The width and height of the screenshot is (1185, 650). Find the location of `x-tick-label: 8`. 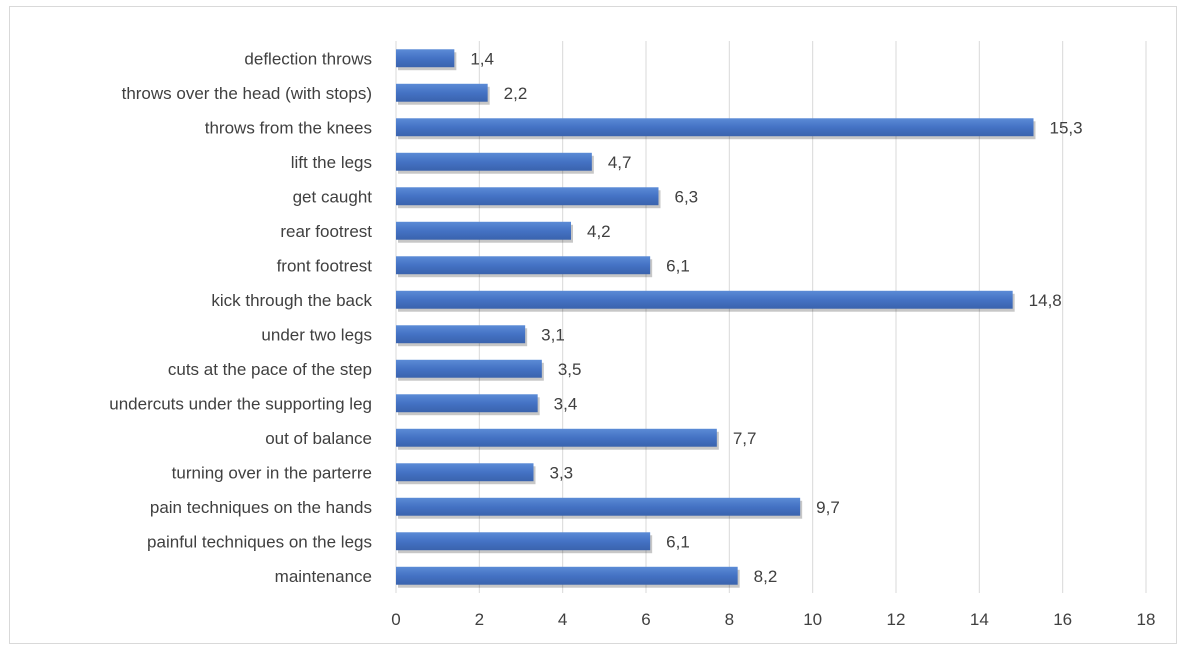

x-tick-label: 8 is located at coordinates (729, 619).